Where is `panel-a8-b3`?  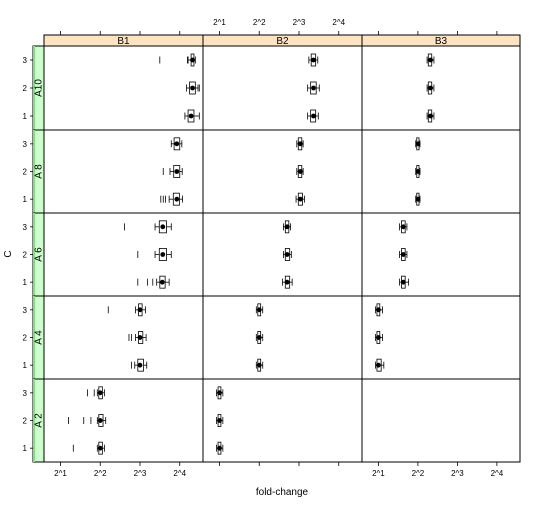
panel-a8-b3 is located at coordinates (441, 171).